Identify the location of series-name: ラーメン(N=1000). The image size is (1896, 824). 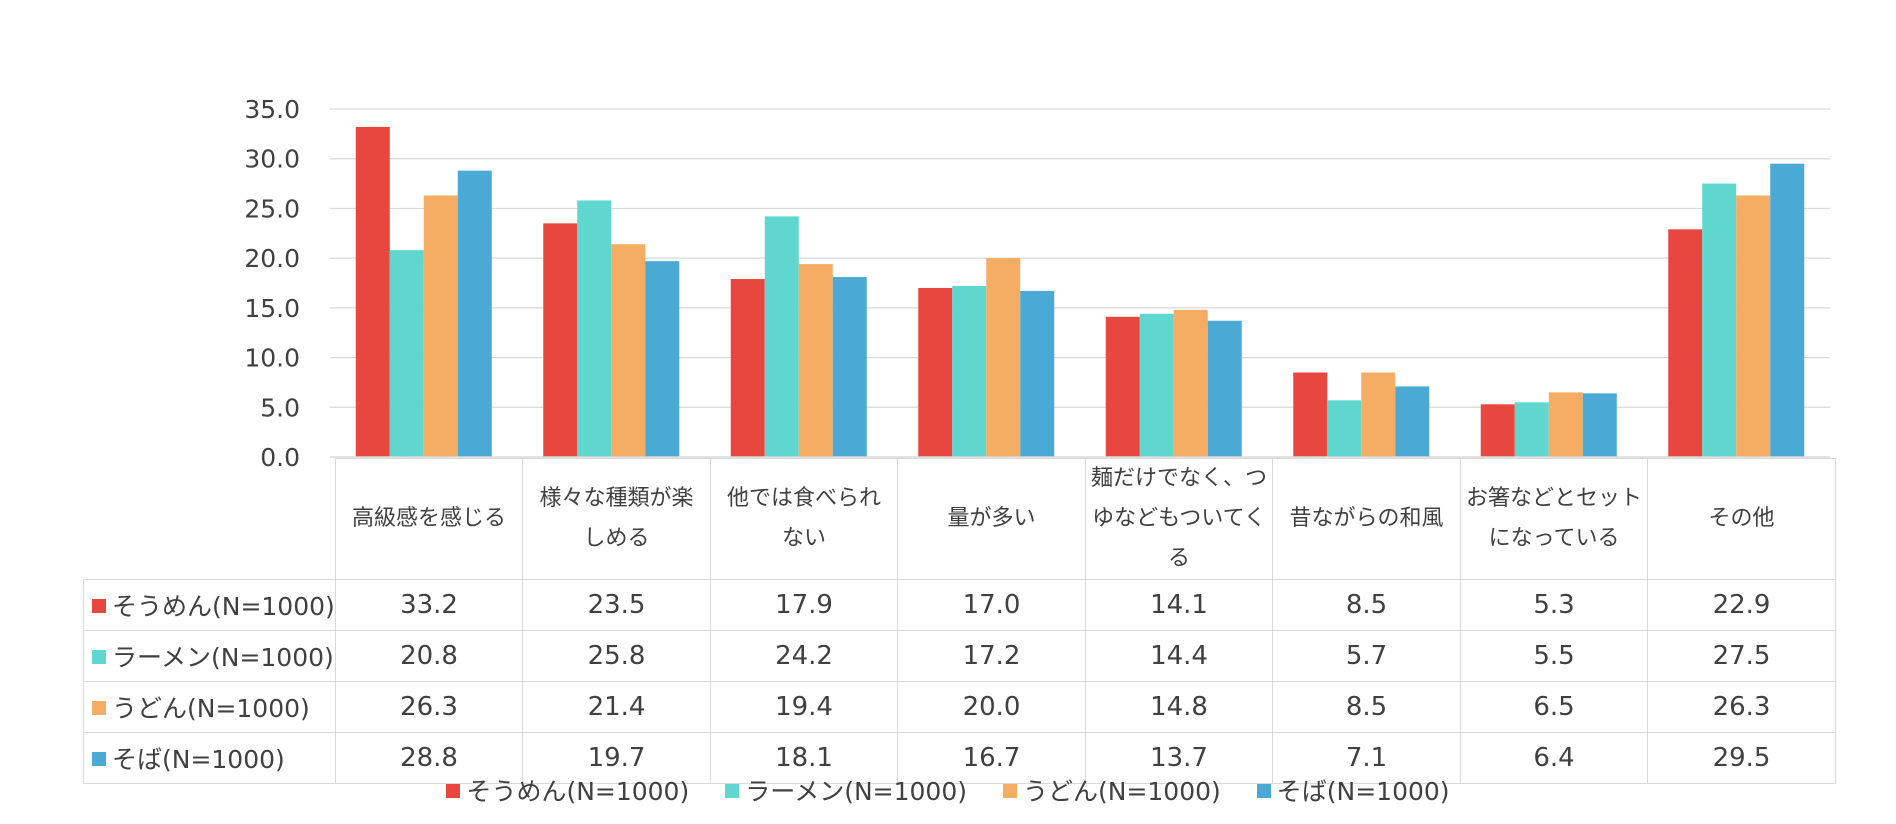
(223, 657).